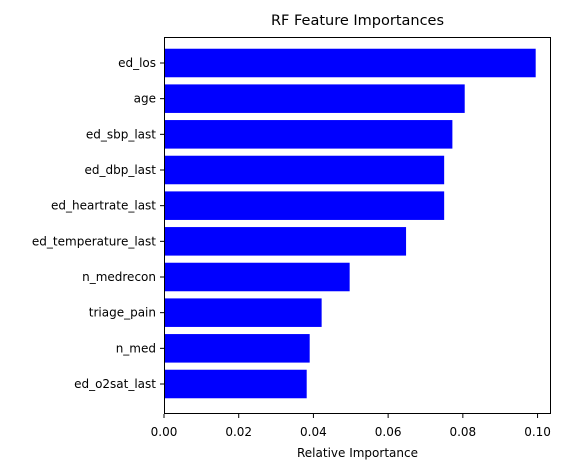 Image resolution: width=561 pixels, height=470 pixels. What do you see at coordinates (357, 453) in the screenshot?
I see `x-axis-title: Relative Importance` at bounding box center [357, 453].